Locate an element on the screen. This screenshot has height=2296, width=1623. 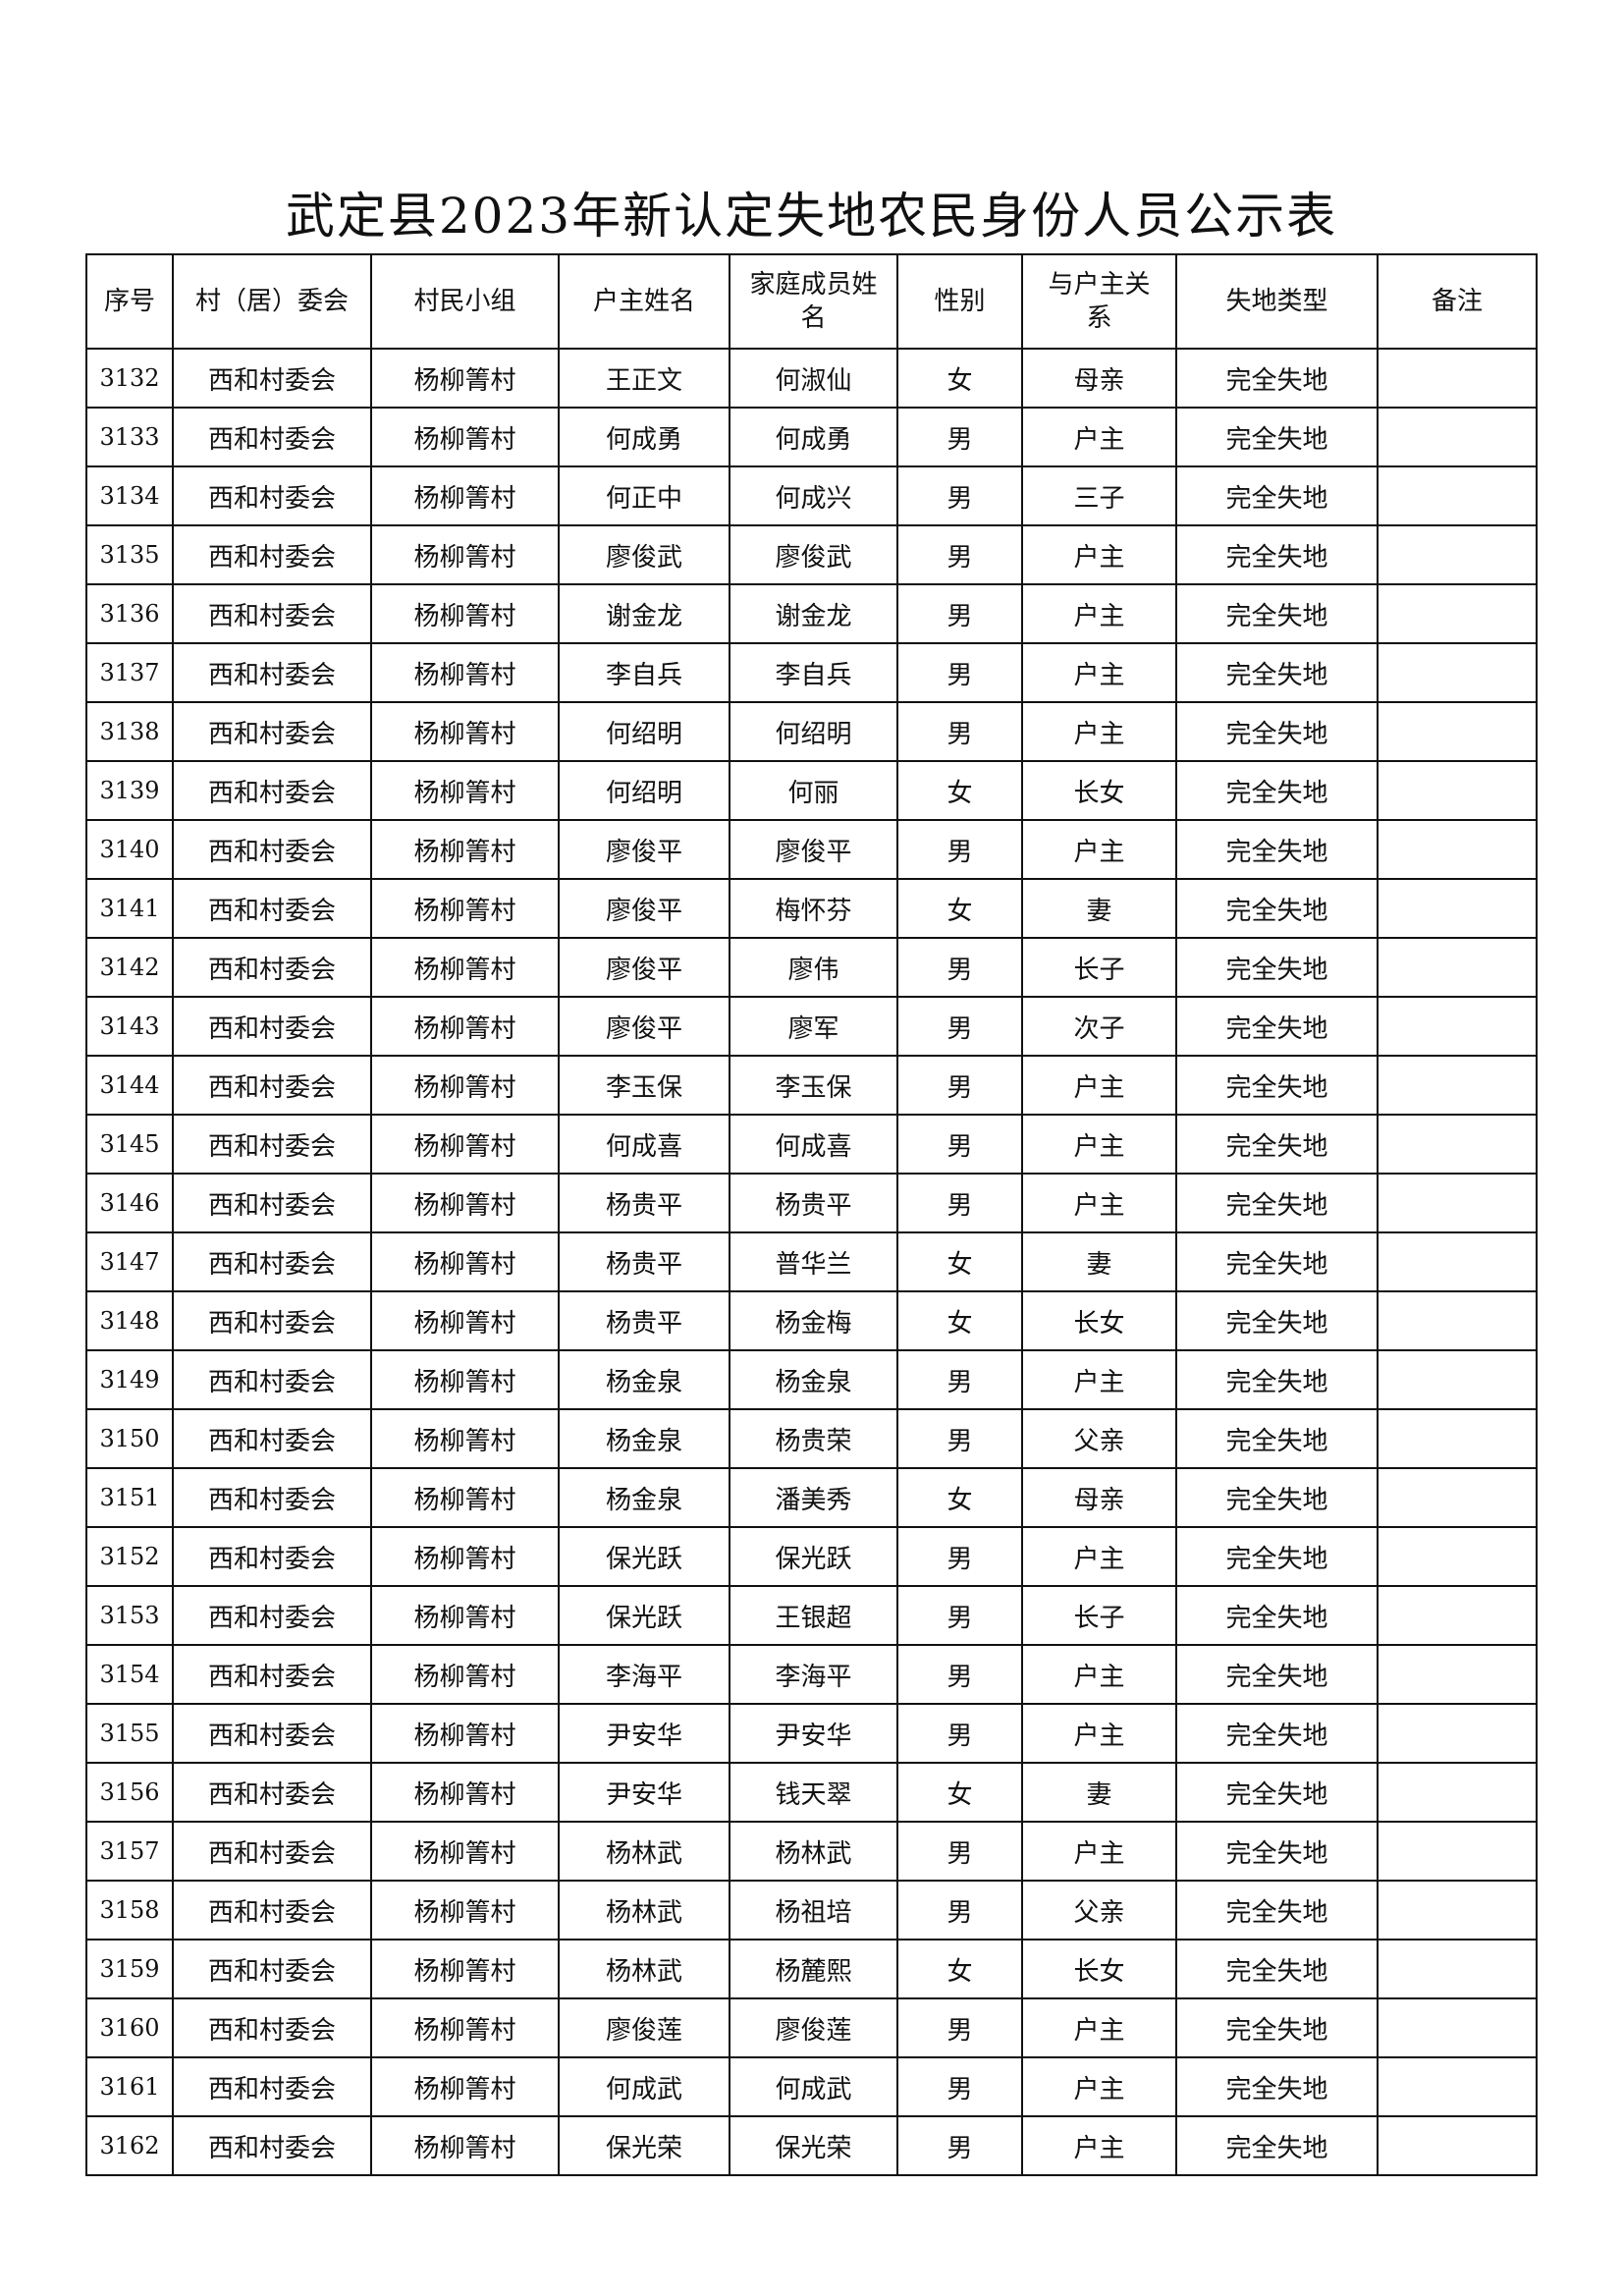
cell-relation: 母亲 is located at coordinates (1099, 1497).